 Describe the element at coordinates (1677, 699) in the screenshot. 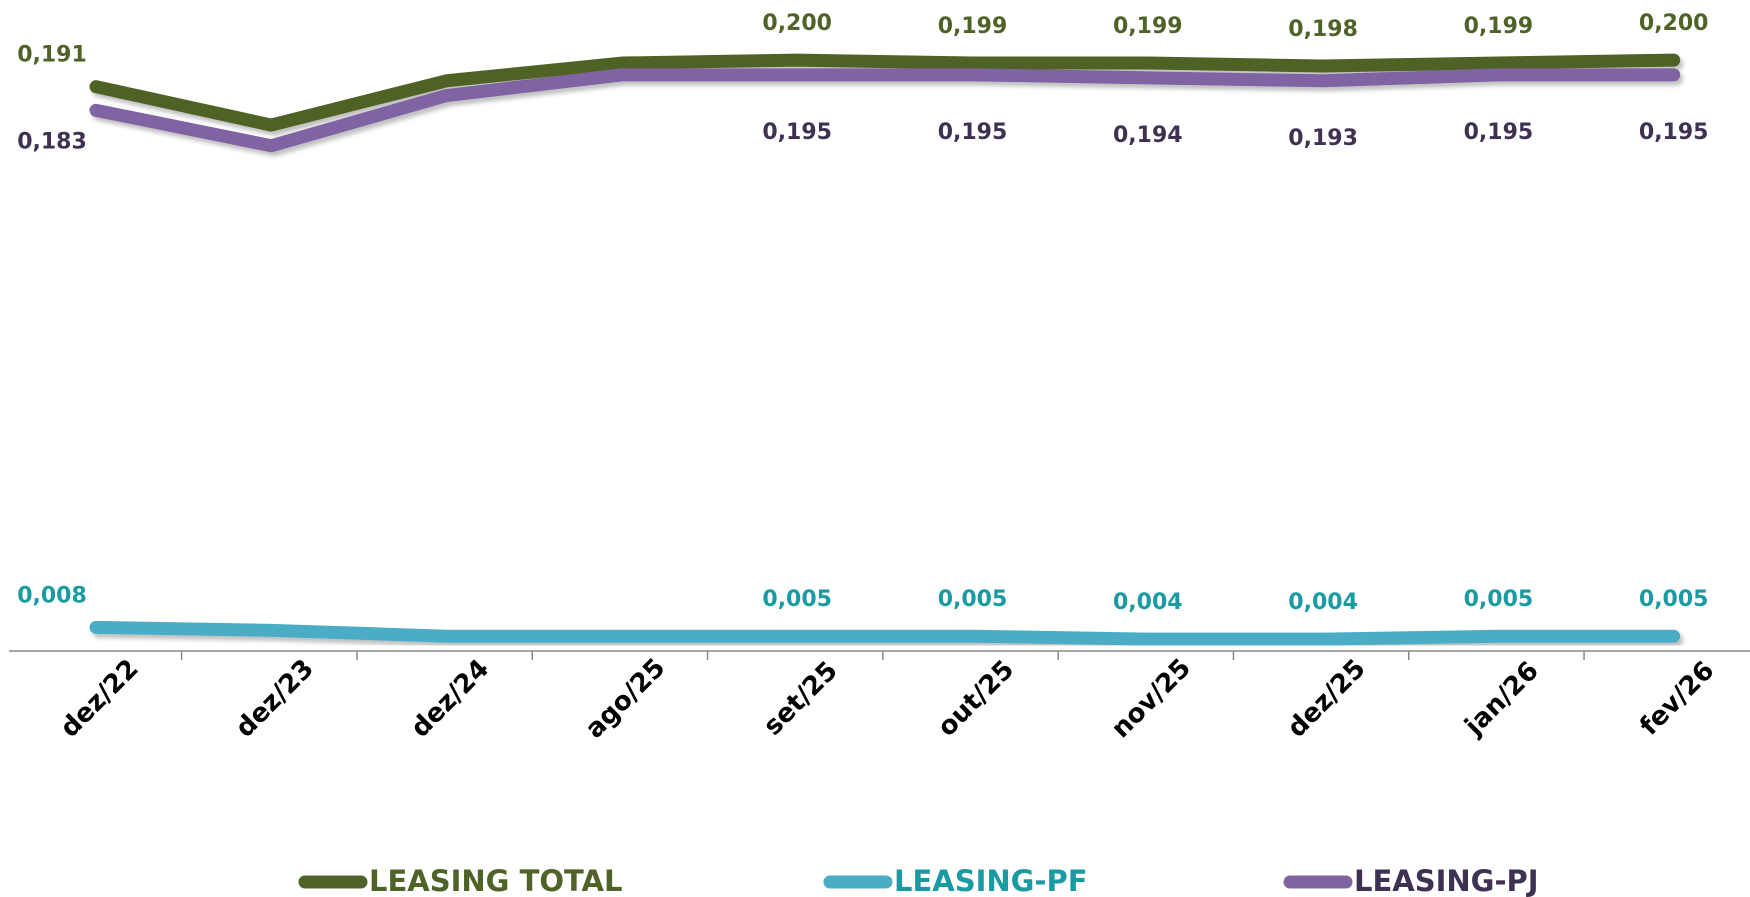

I see `x-tick-label: fev/26` at that location.